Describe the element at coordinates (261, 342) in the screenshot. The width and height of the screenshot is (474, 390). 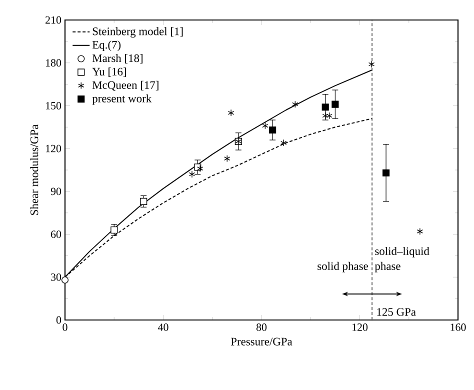
I see `x-axis-title: Pressure/GPa` at that location.